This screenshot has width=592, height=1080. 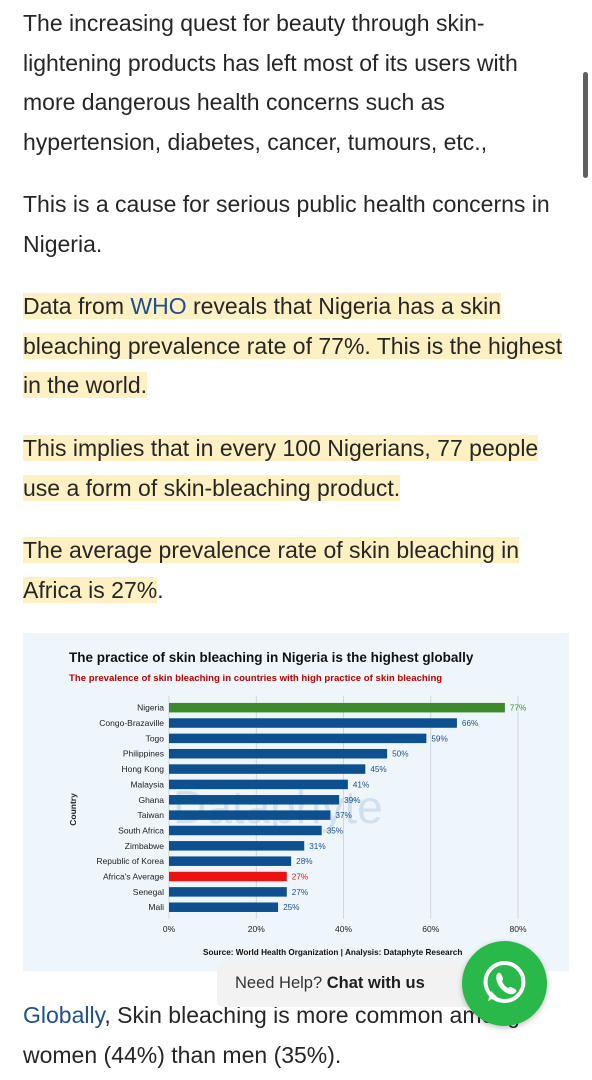 What do you see at coordinates (143, 754) in the screenshot?
I see `category-label: Philippines` at bounding box center [143, 754].